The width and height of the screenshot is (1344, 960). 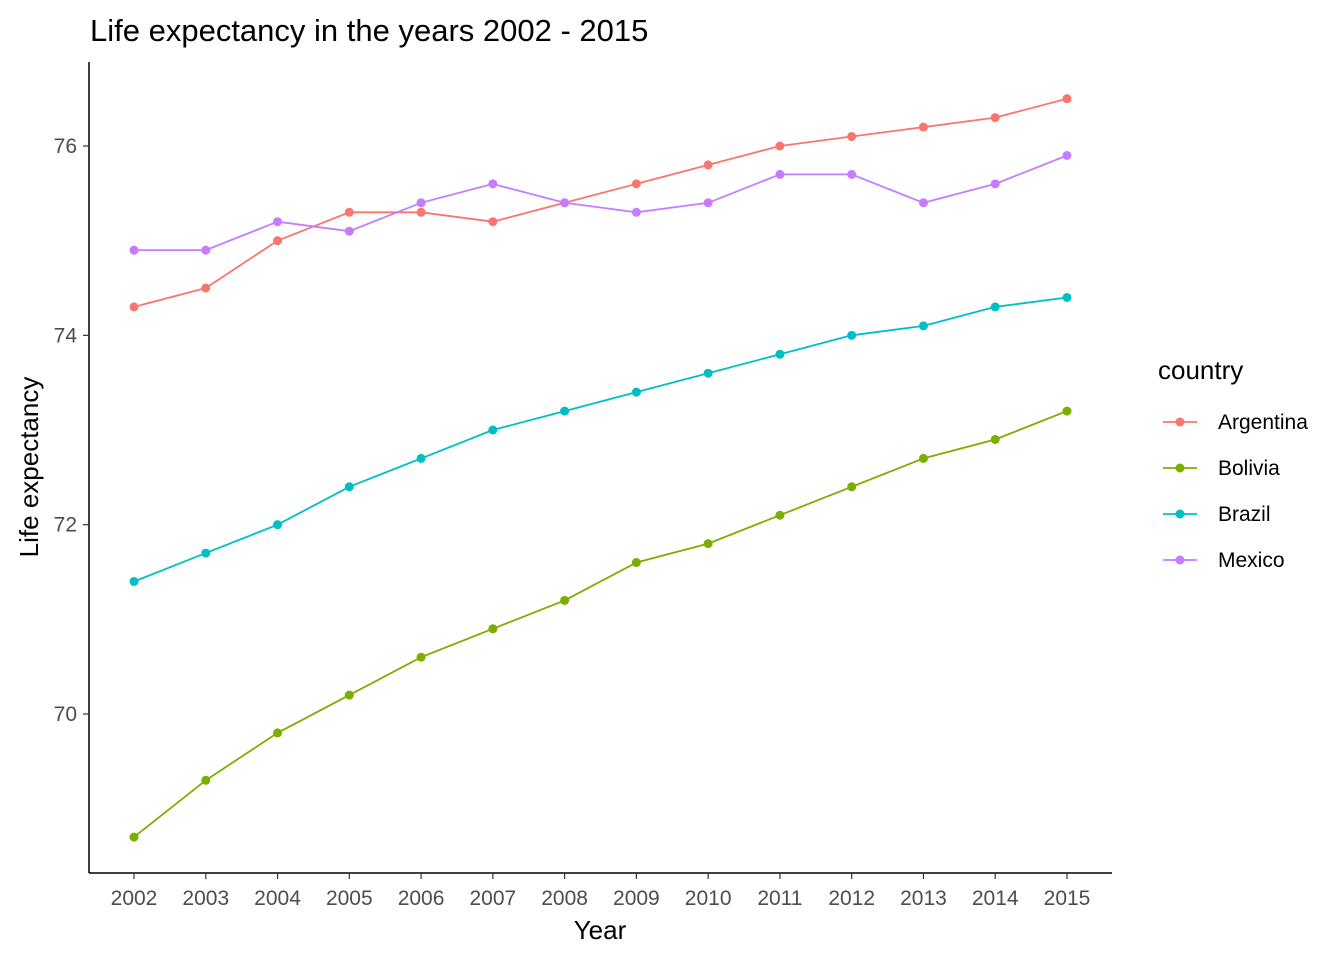 I want to click on series-line-mexico, so click(x=601, y=203).